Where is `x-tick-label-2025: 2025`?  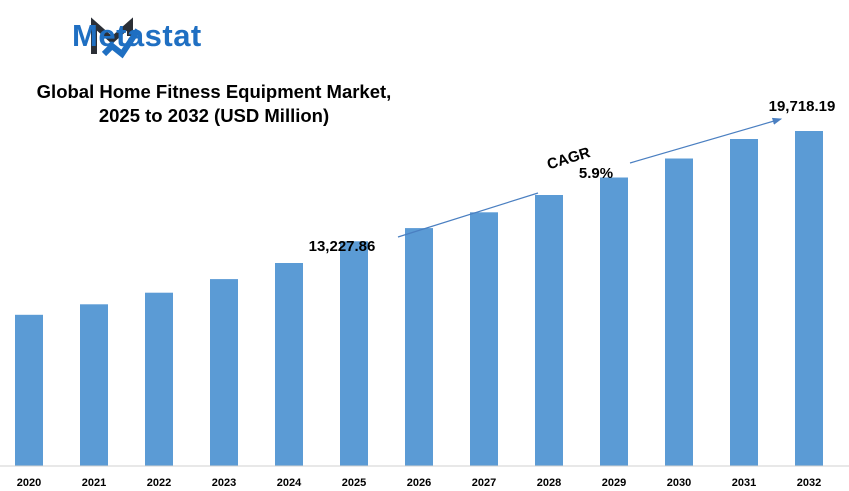 x-tick-label-2025: 2025 is located at coordinates (354, 483).